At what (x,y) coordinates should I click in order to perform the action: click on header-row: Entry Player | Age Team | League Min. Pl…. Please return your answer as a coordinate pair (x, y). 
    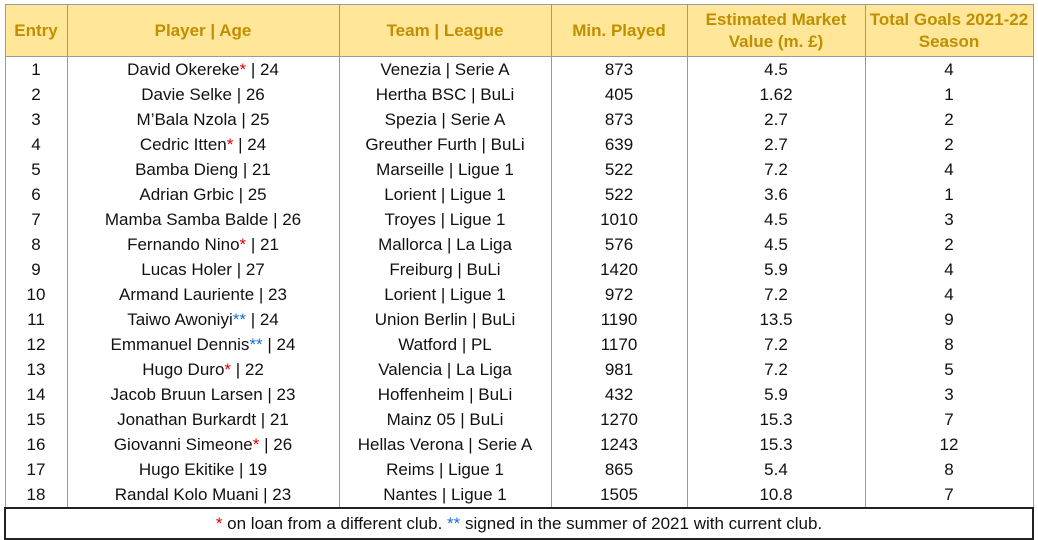
    Looking at the image, I should click on (519, 30).